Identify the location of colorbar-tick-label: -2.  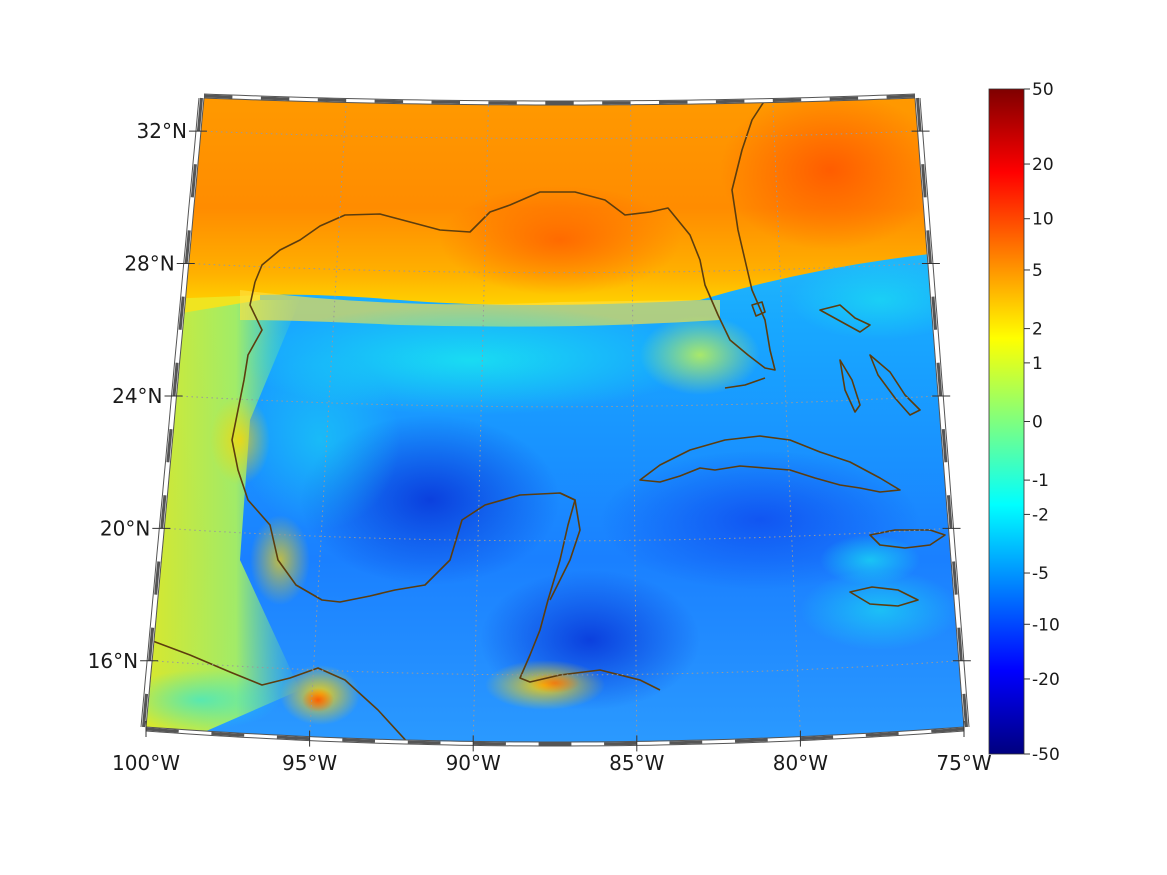
(1040, 515).